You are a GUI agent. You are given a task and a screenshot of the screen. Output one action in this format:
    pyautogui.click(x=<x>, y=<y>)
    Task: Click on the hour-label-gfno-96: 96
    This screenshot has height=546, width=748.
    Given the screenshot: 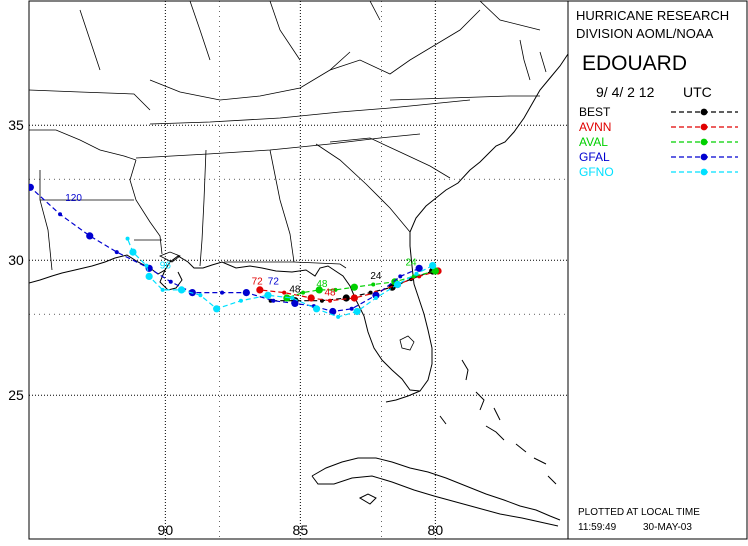 What is the action you would take?
    pyautogui.click(x=166, y=265)
    